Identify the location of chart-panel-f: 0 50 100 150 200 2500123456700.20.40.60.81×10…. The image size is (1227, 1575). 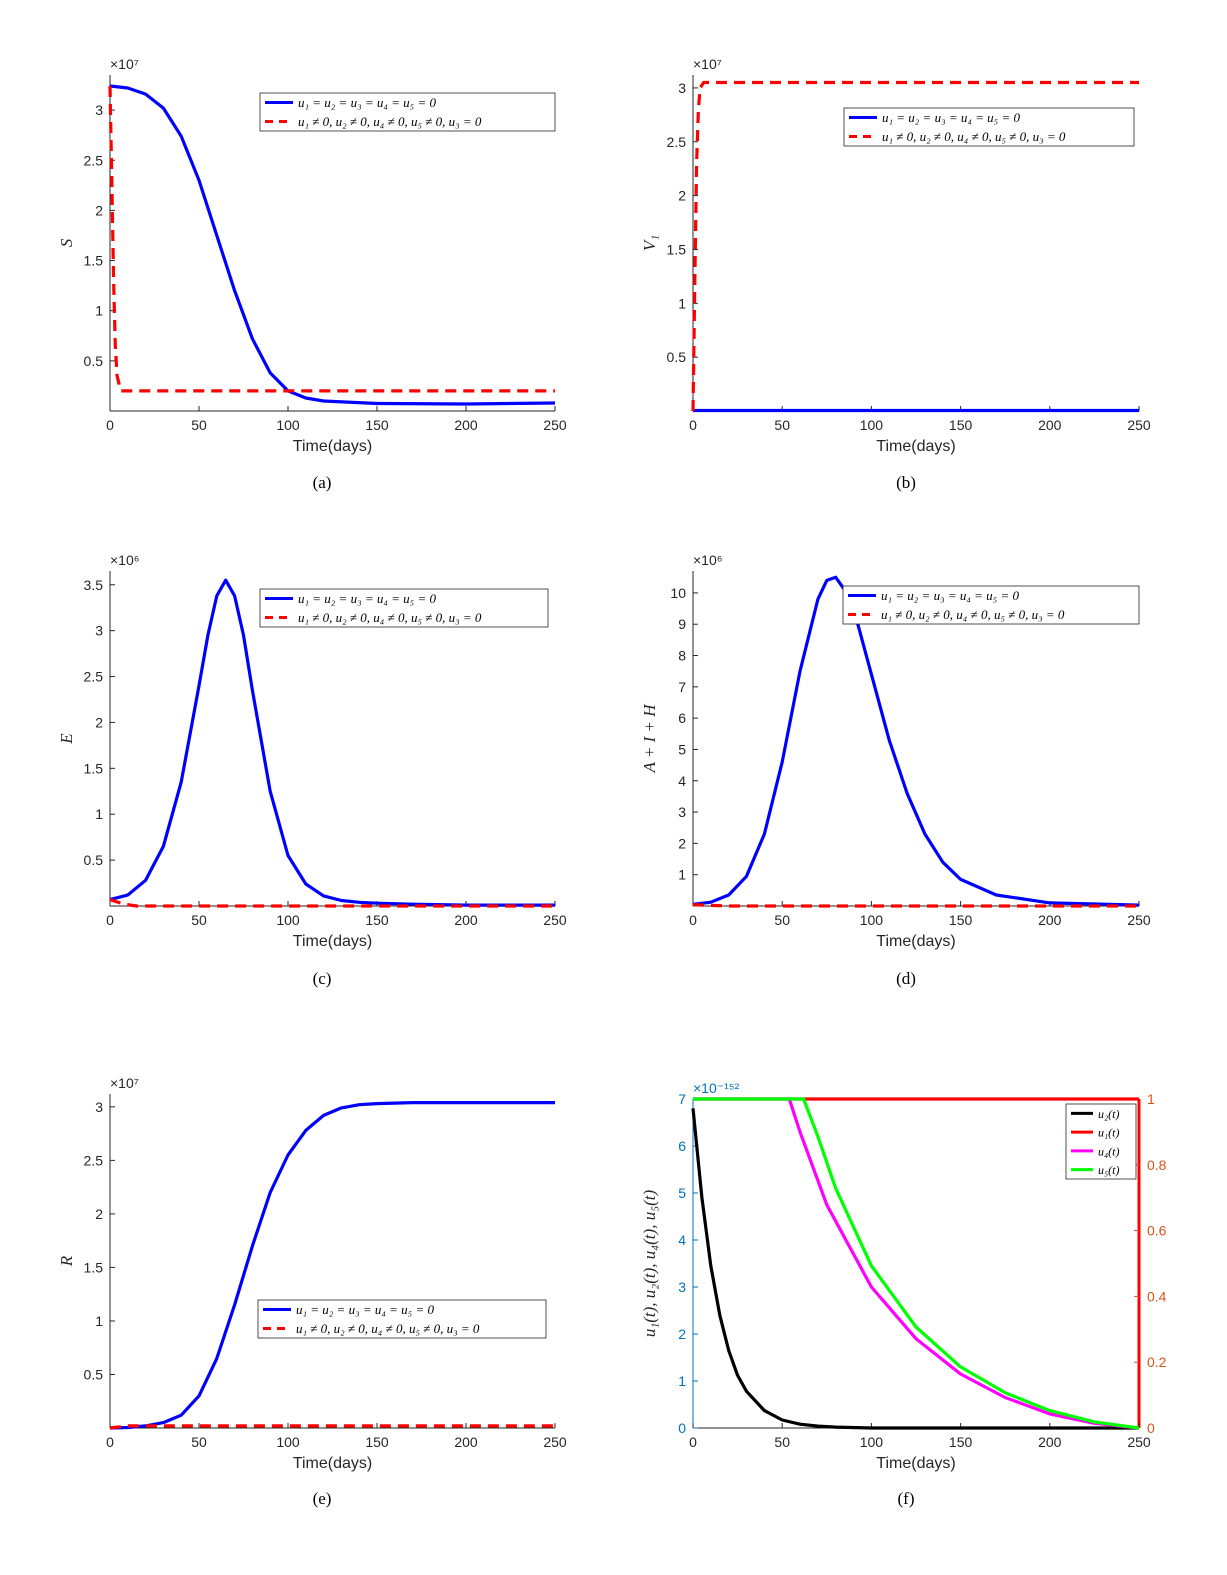
(903, 1294).